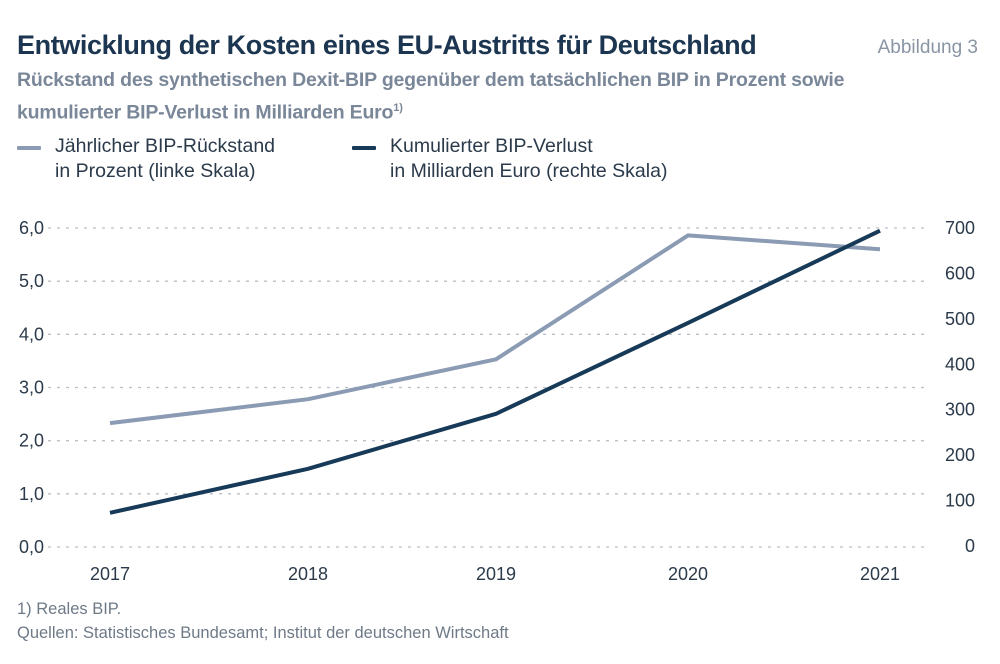  What do you see at coordinates (927, 47) in the screenshot?
I see `figure-label: Abbildung 3` at bounding box center [927, 47].